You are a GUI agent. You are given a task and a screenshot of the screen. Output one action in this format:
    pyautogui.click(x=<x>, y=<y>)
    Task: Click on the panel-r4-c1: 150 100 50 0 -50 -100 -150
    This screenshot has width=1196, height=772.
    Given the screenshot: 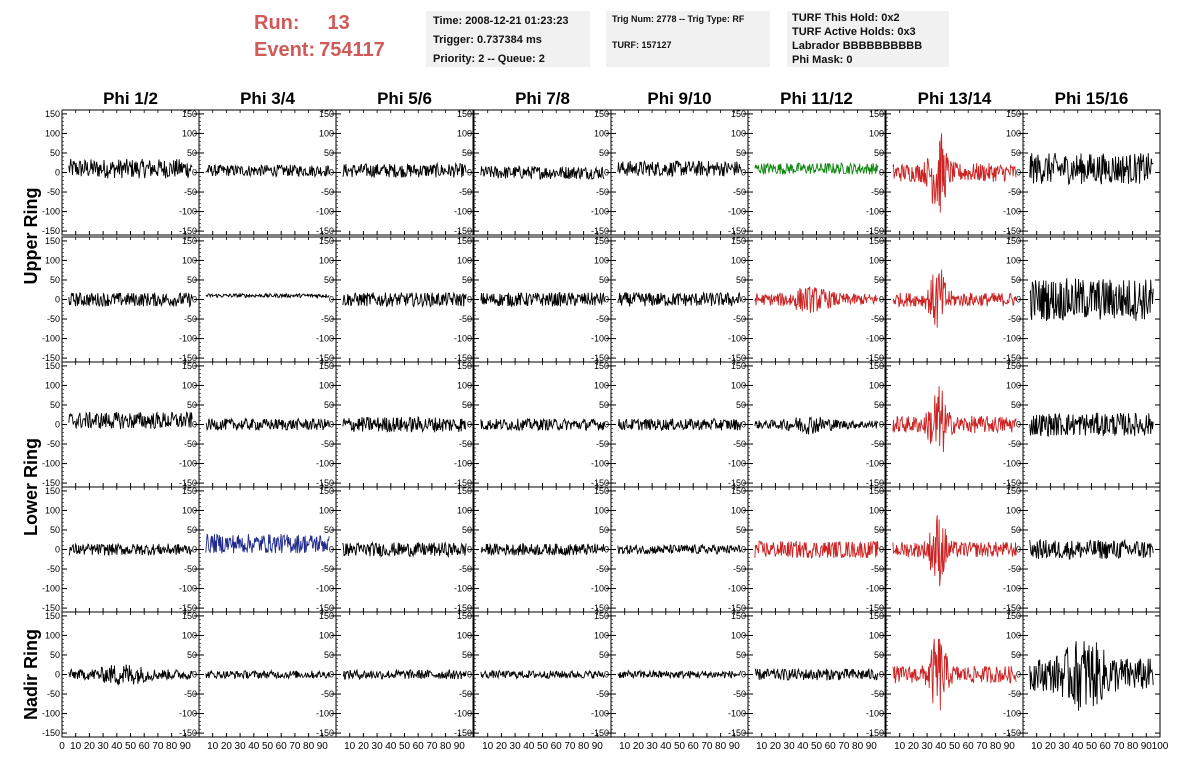 What is the action you would take?
    pyautogui.click(x=121, y=549)
    